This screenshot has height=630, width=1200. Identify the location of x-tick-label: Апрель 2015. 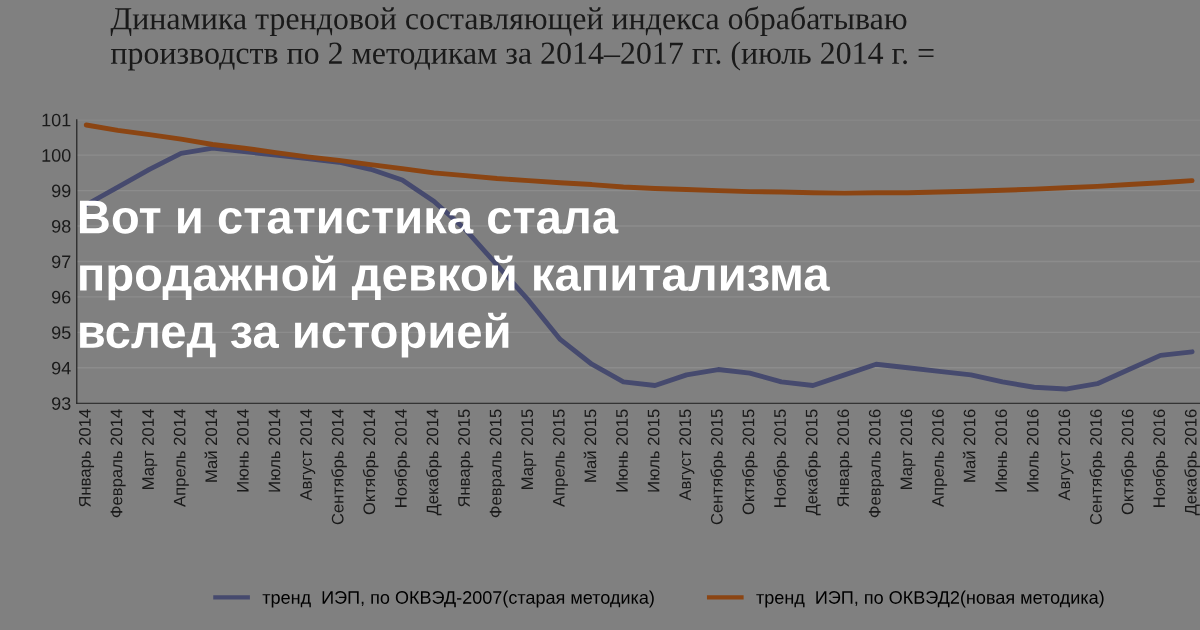
(560, 458).